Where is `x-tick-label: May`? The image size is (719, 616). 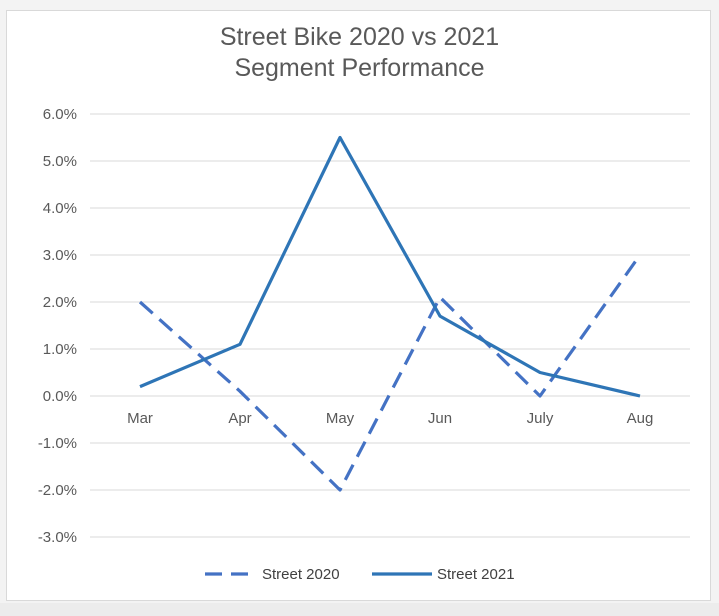 x-tick-label: May is located at coordinates (340, 418).